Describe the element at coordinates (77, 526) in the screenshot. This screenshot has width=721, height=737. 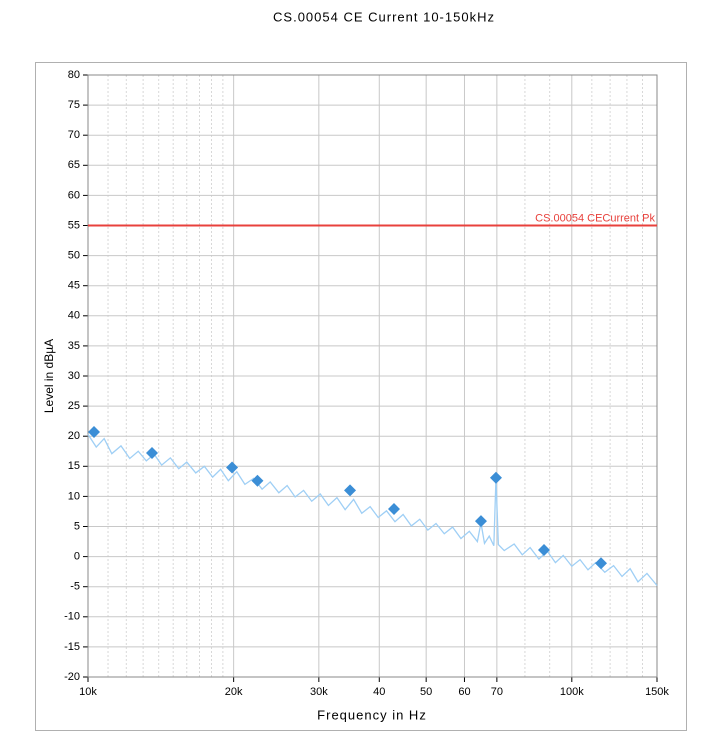
I see `y-tick-label: 5` at that location.